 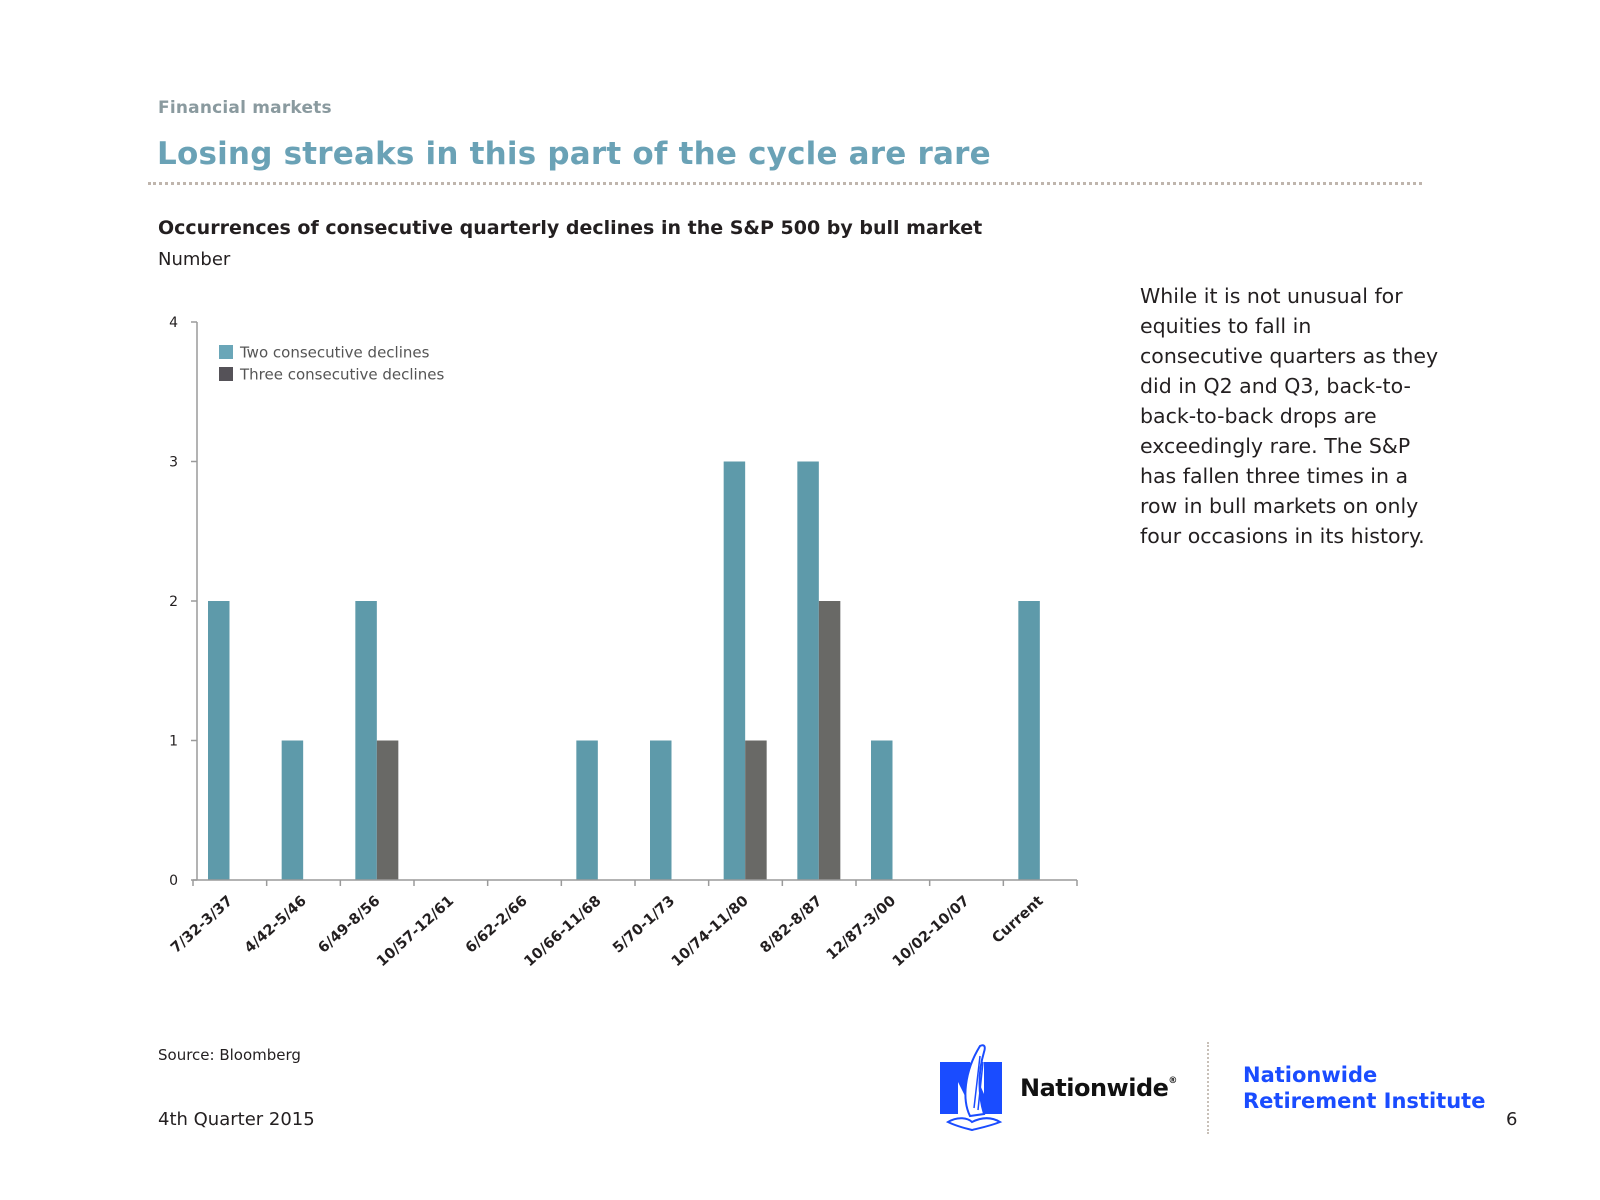 What do you see at coordinates (349, 925) in the screenshot?
I see `x-tick-label-2: 6/49-8/56` at bounding box center [349, 925].